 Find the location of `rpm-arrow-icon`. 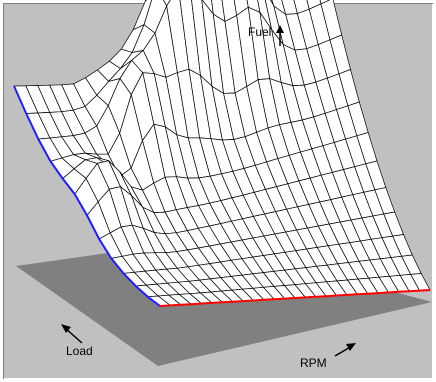

rpm-arrow-icon is located at coordinates (345, 350).